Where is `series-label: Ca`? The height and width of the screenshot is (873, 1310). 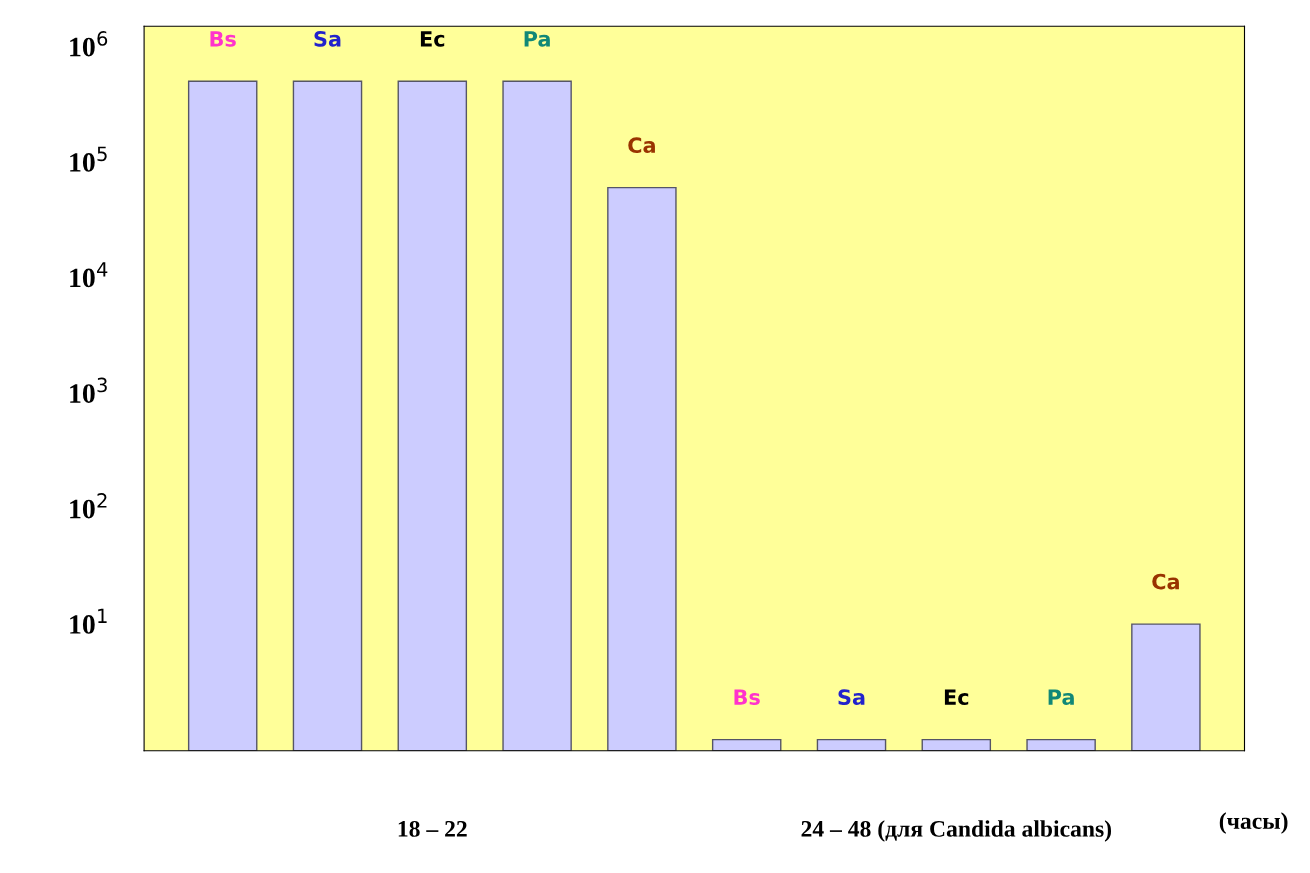
series-label: Ca is located at coordinates (641, 145).